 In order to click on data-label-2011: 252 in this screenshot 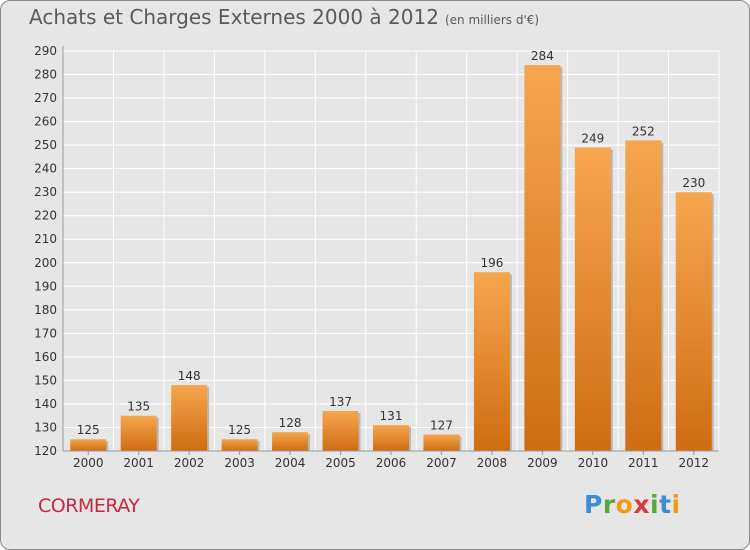, I will do `click(643, 131)`.